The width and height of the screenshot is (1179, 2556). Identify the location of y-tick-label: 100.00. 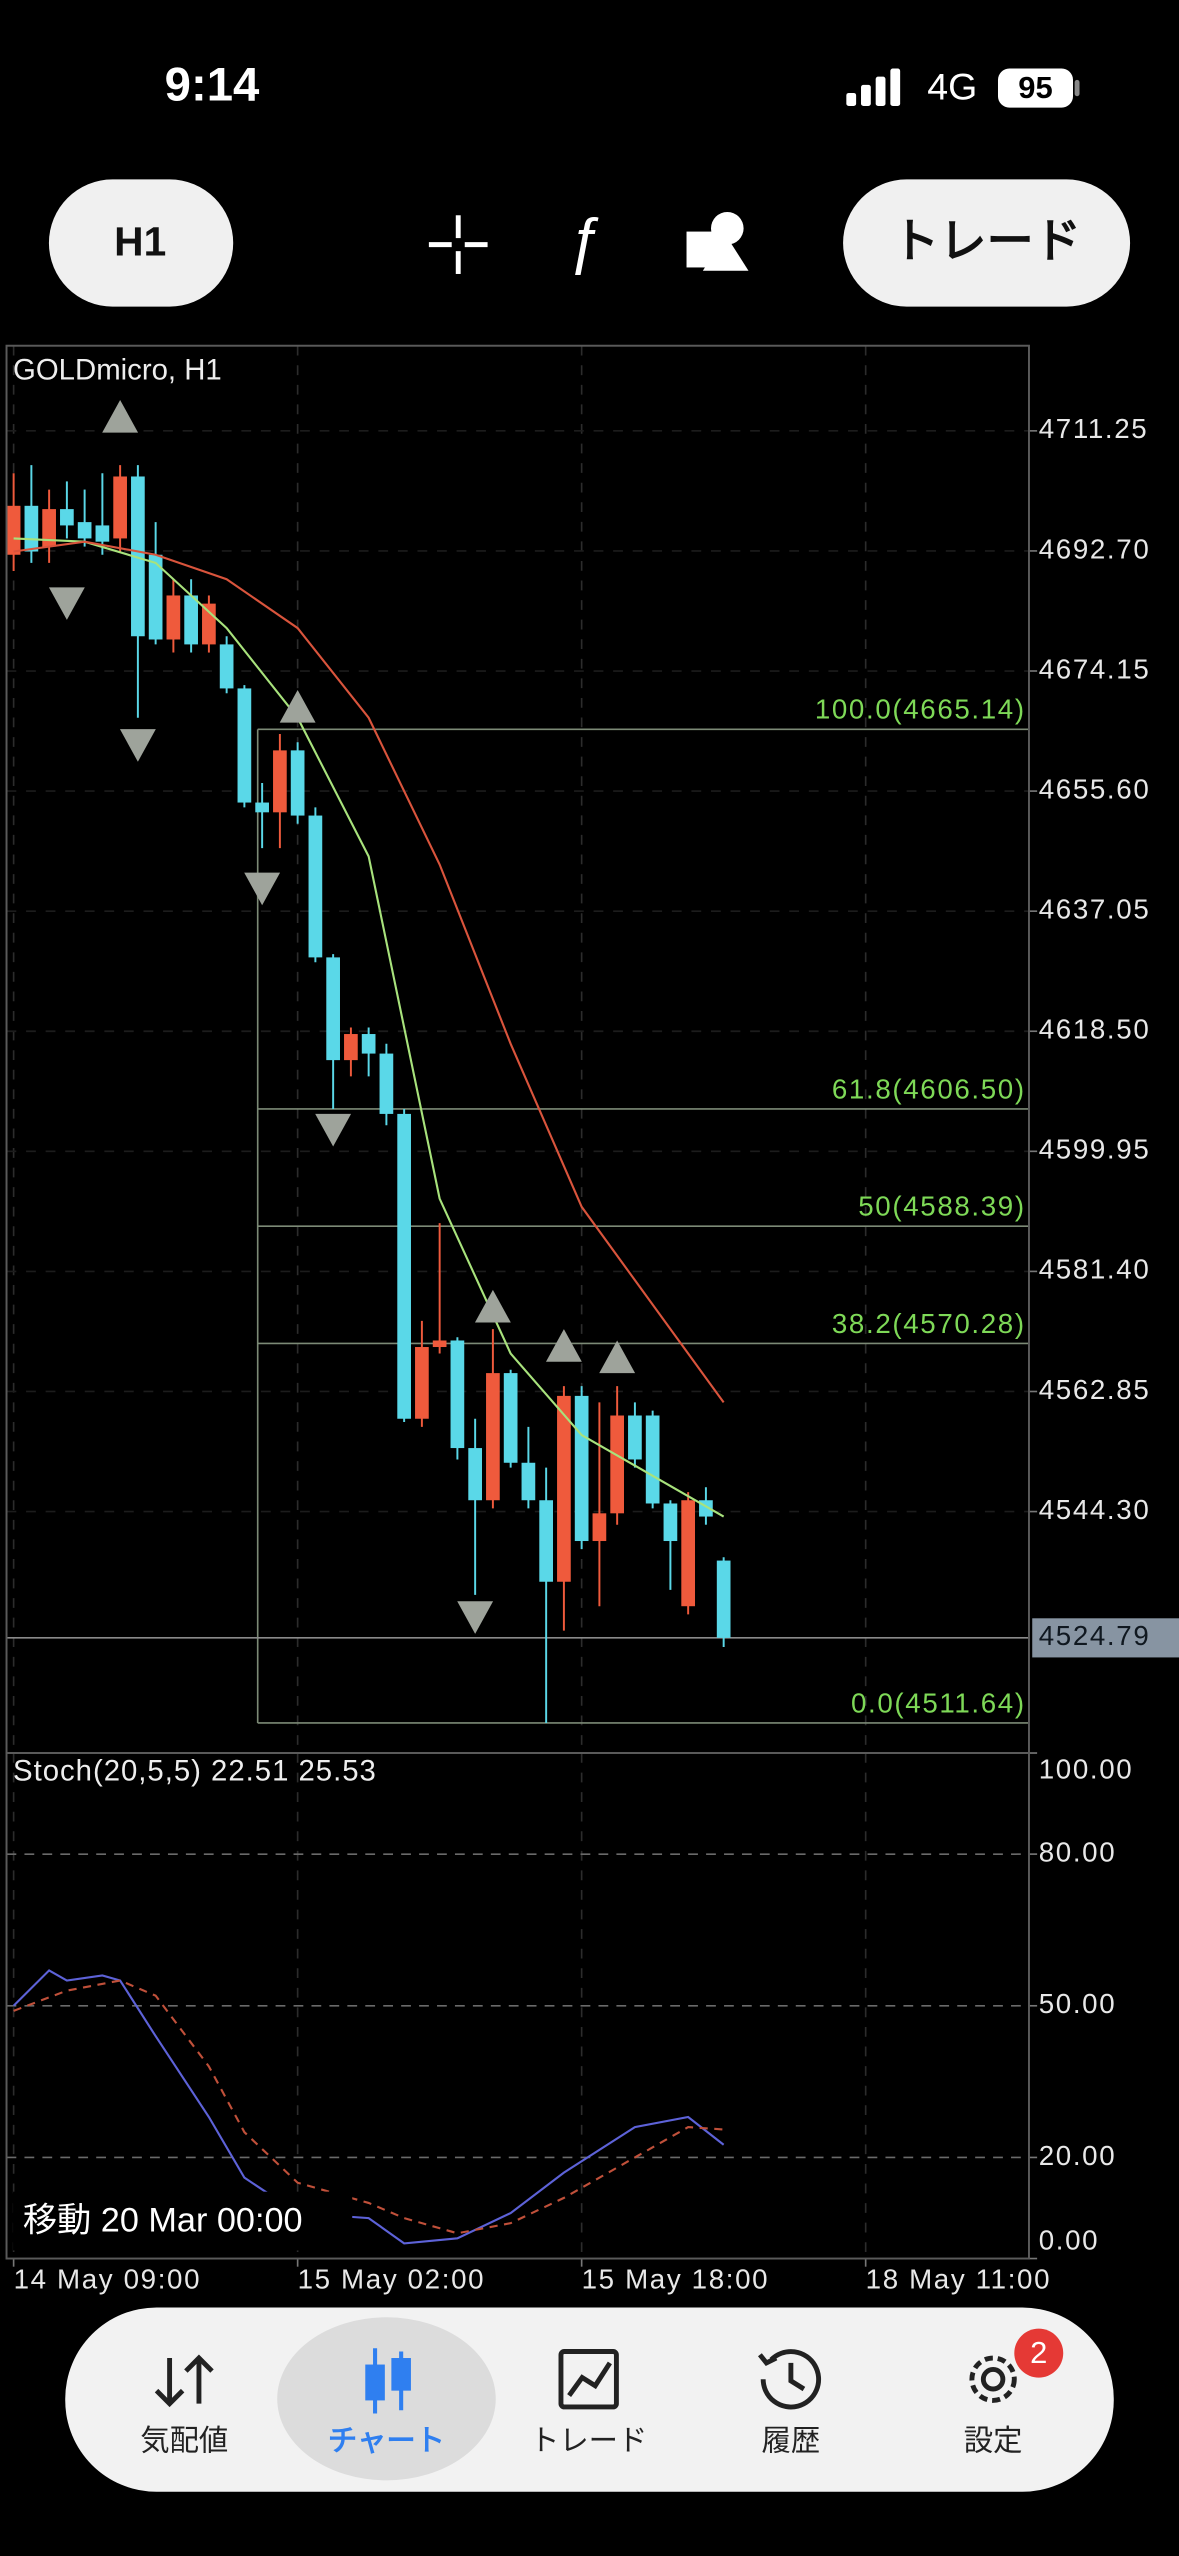
(1086, 1768).